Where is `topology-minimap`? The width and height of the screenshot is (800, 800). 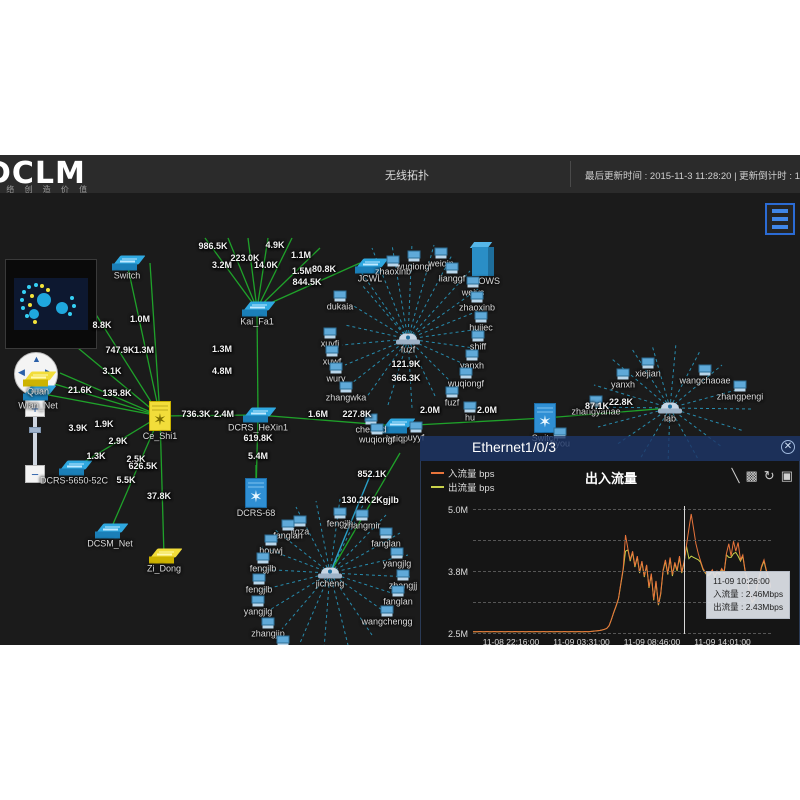 topology-minimap is located at coordinates (51, 304).